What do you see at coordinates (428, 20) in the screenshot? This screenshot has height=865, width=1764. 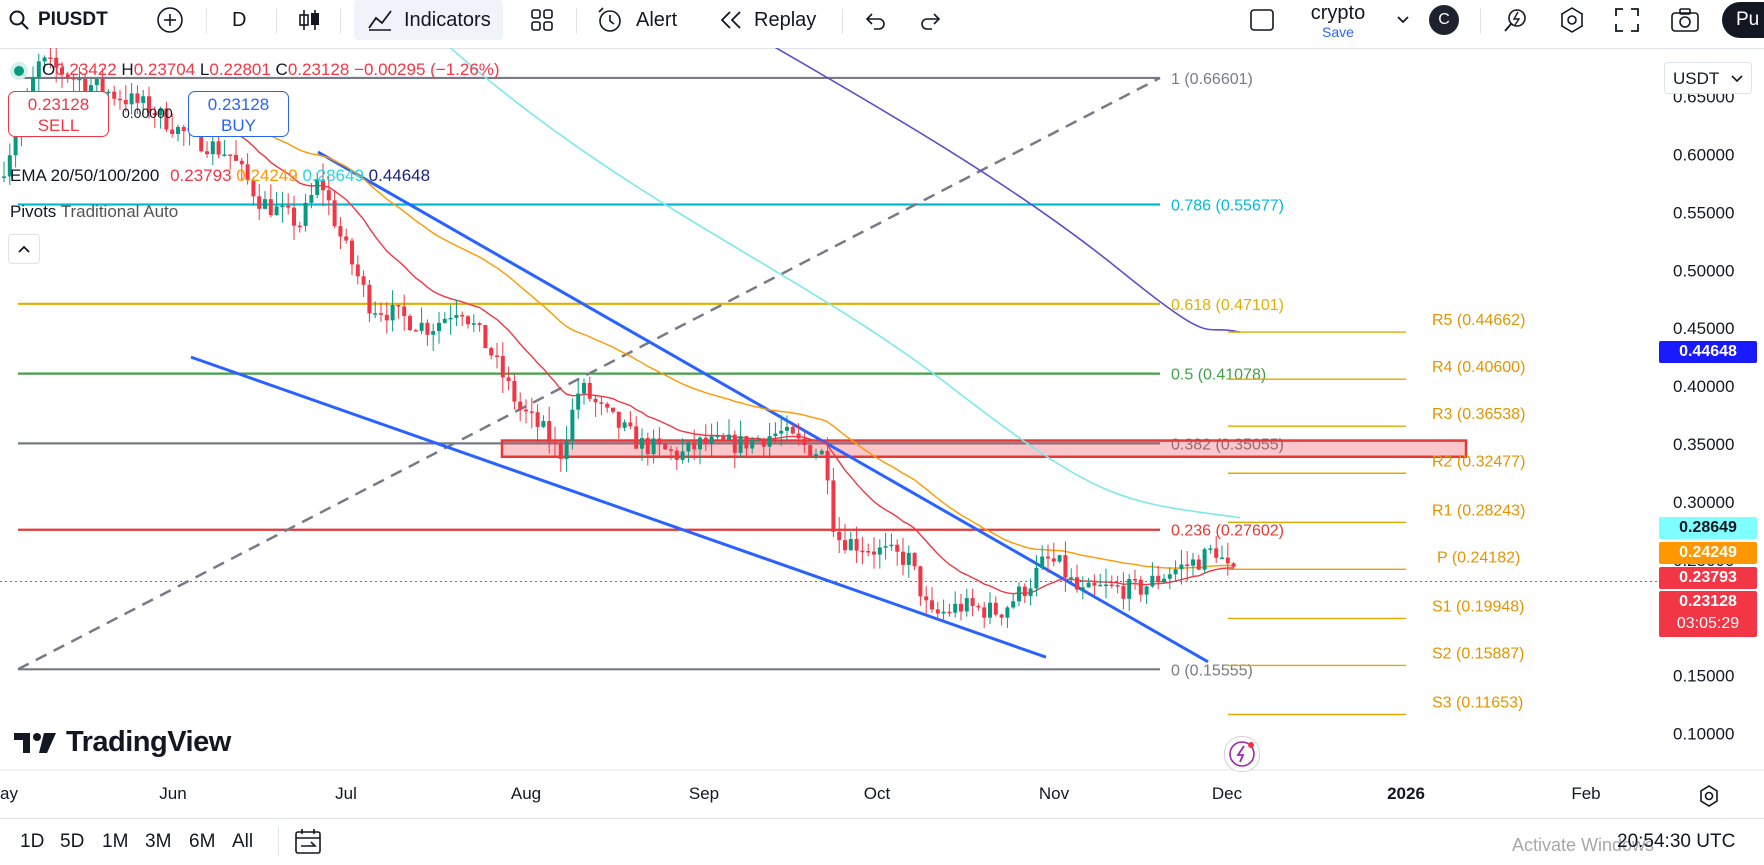 I see `indicators-button: Indicators` at bounding box center [428, 20].